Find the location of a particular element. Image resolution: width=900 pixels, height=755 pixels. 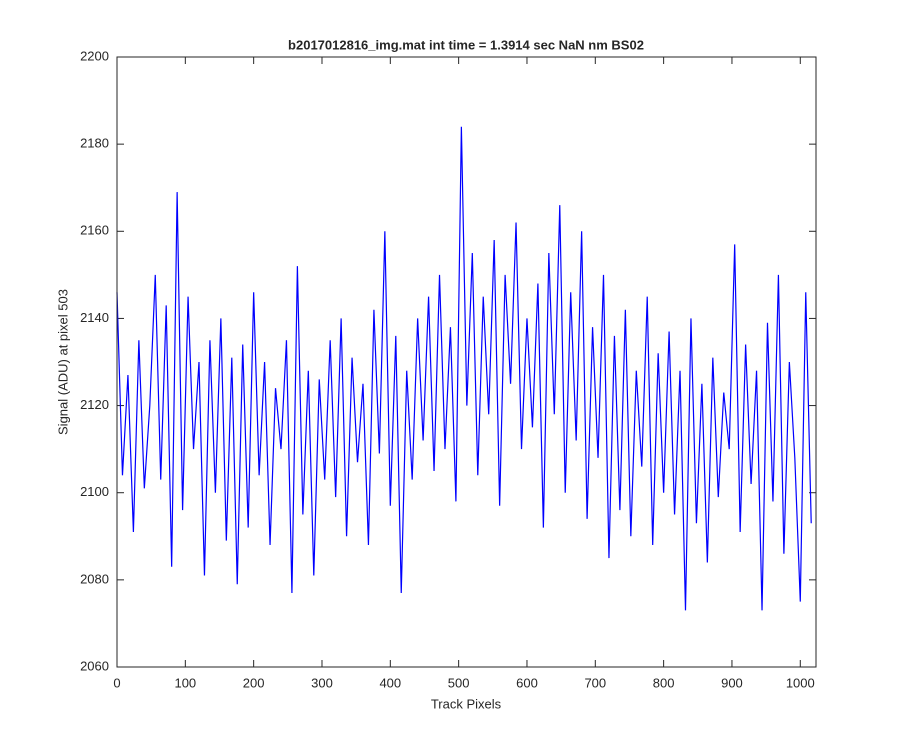

y-tick-label: 2120 is located at coordinates (94, 404).